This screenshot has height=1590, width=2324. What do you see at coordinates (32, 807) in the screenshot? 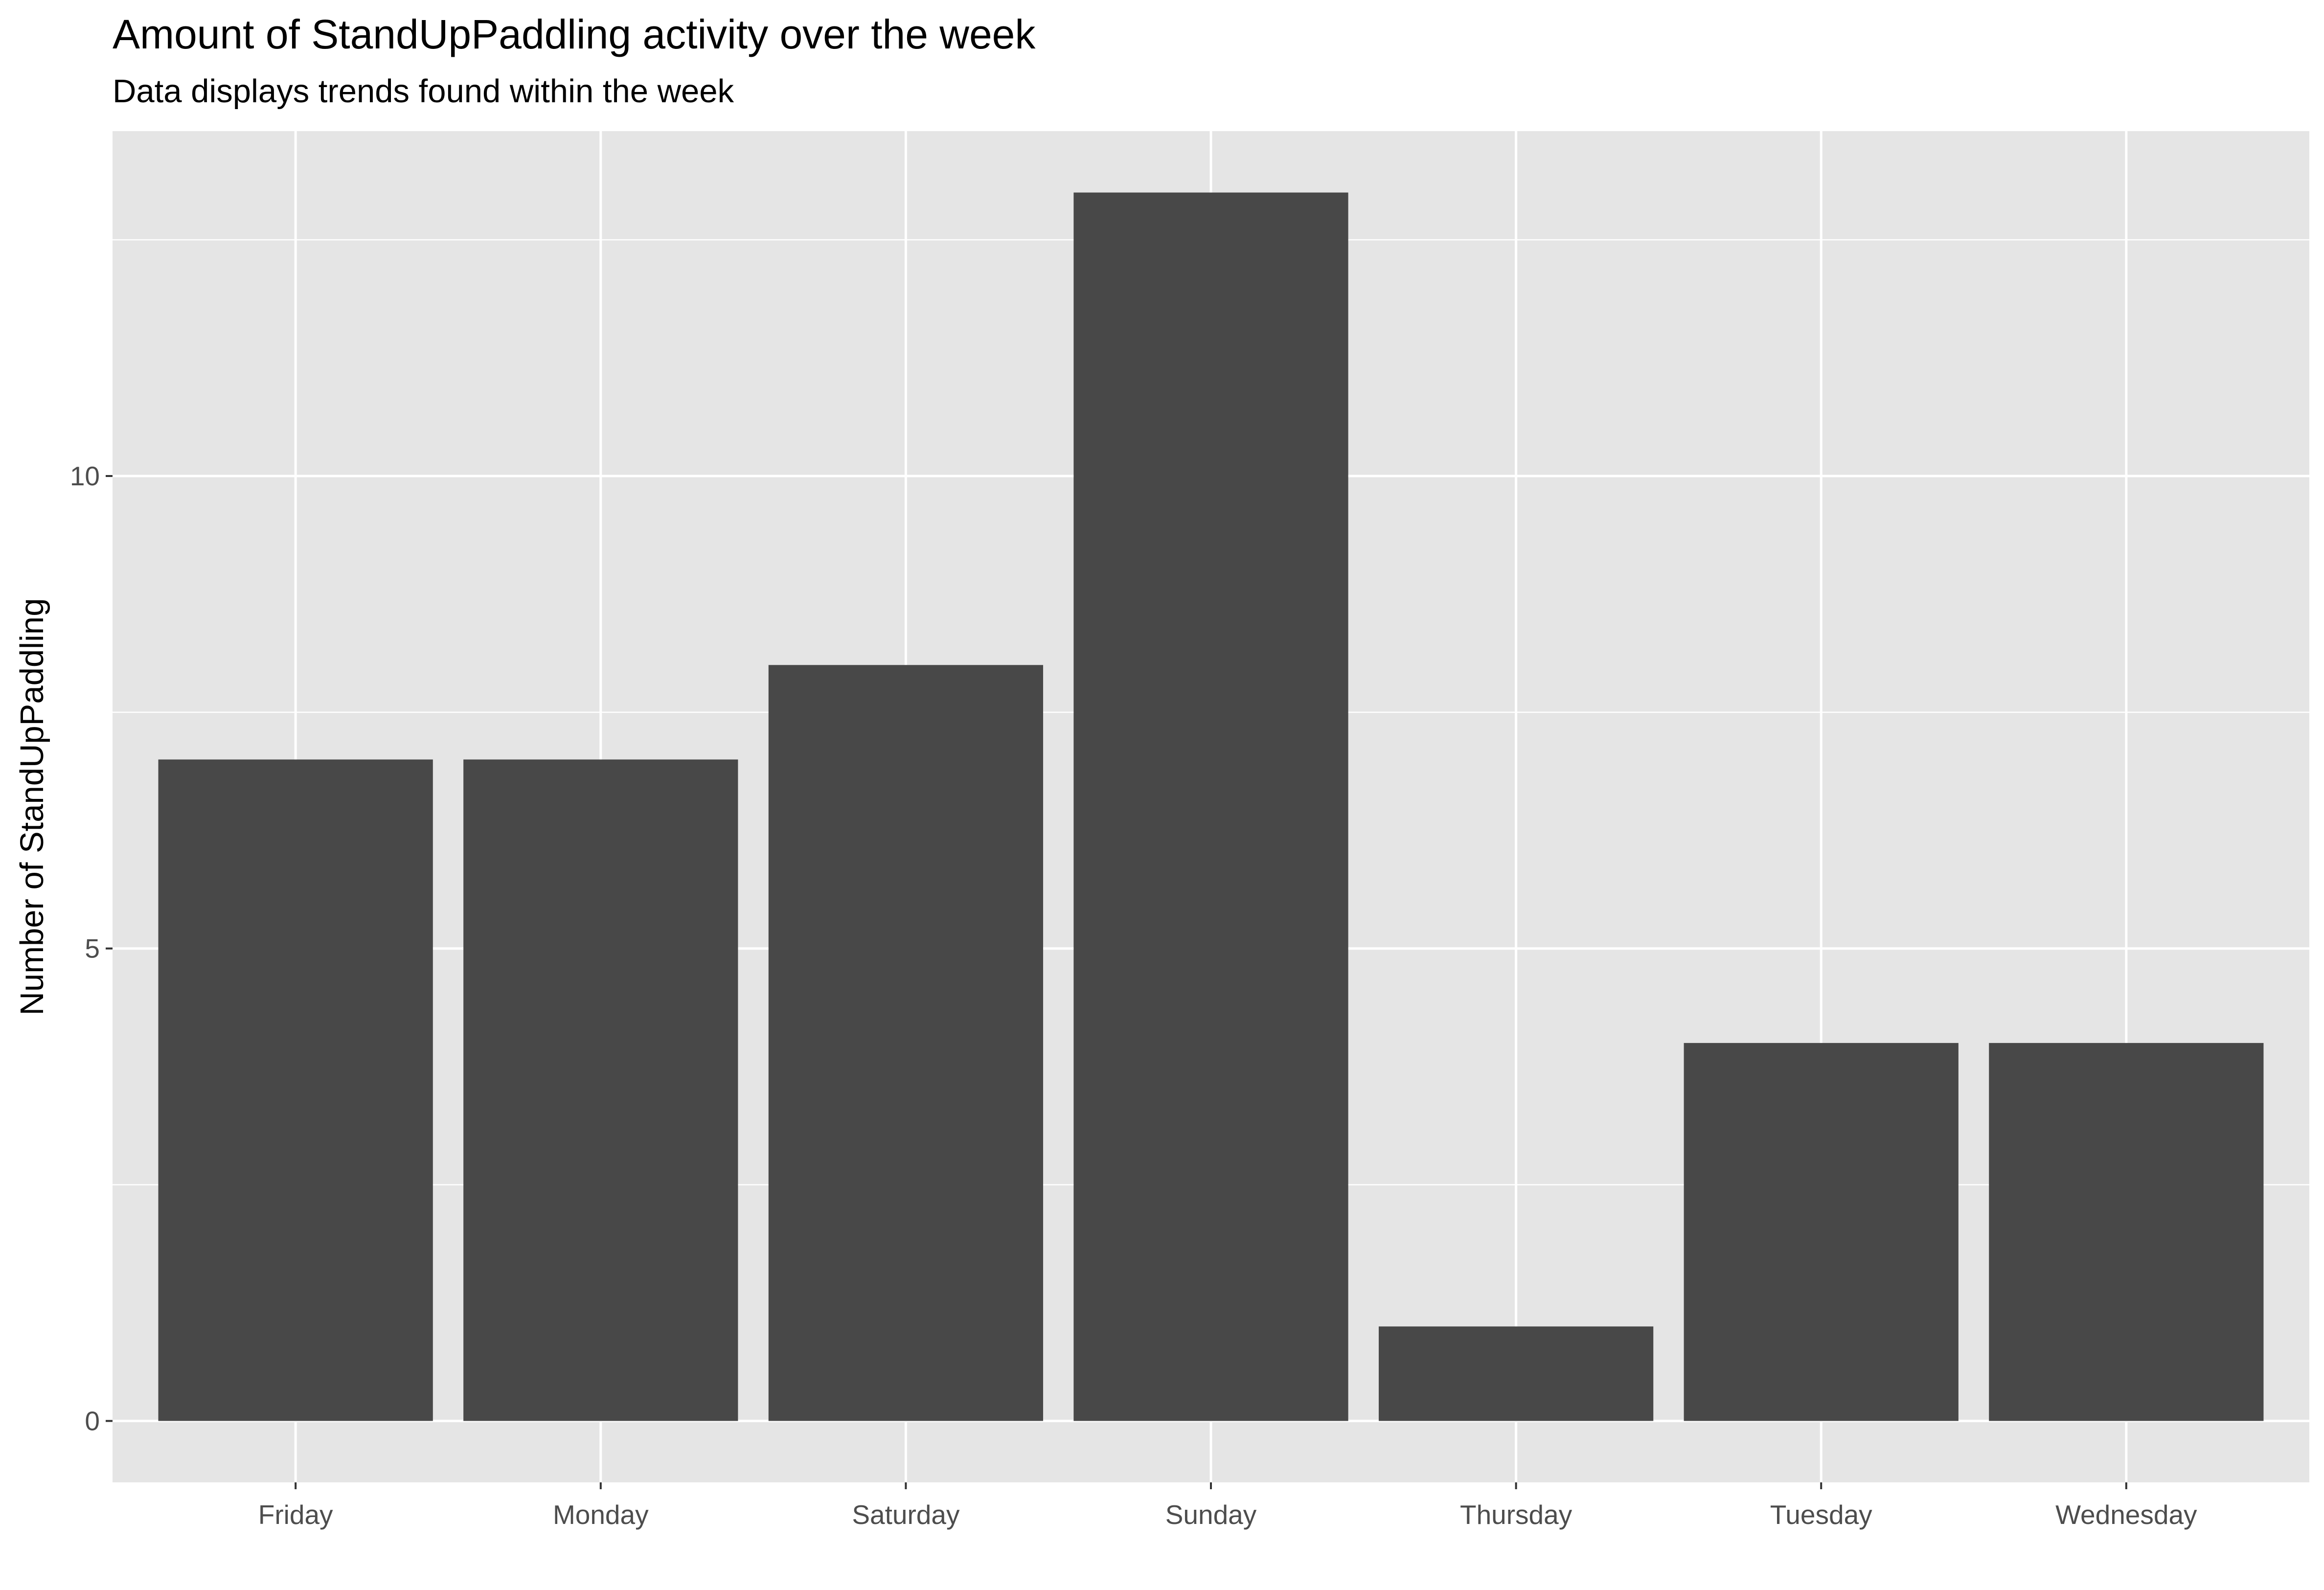
I see `y-axis-title: Number of StandUpPaddling` at bounding box center [32, 807].